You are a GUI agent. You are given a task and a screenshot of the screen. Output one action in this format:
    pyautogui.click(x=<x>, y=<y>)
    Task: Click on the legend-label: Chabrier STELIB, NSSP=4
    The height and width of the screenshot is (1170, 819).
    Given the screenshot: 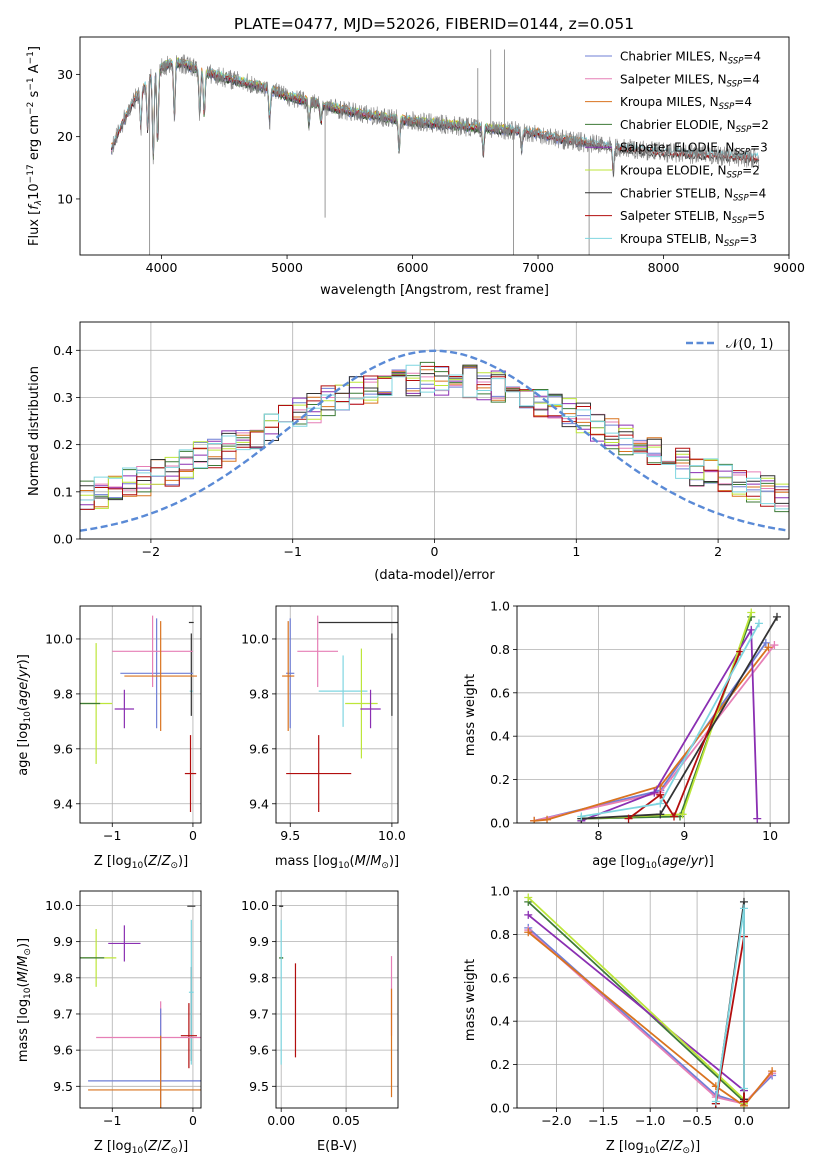 What is the action you would take?
    pyautogui.click(x=693, y=194)
    